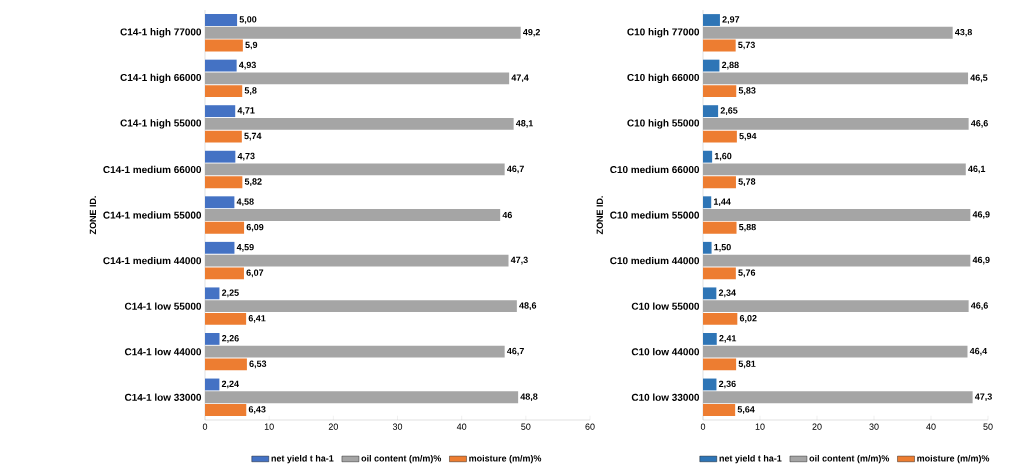  I want to click on y-tick-label: C10 medium 66000, so click(655, 169).